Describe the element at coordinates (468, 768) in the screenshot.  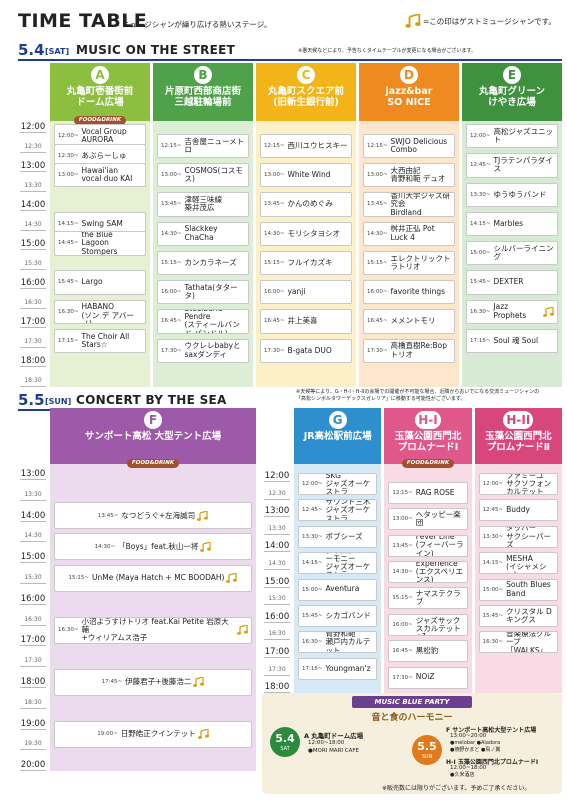
I see `party-hours: 12:00~18:00` at that location.